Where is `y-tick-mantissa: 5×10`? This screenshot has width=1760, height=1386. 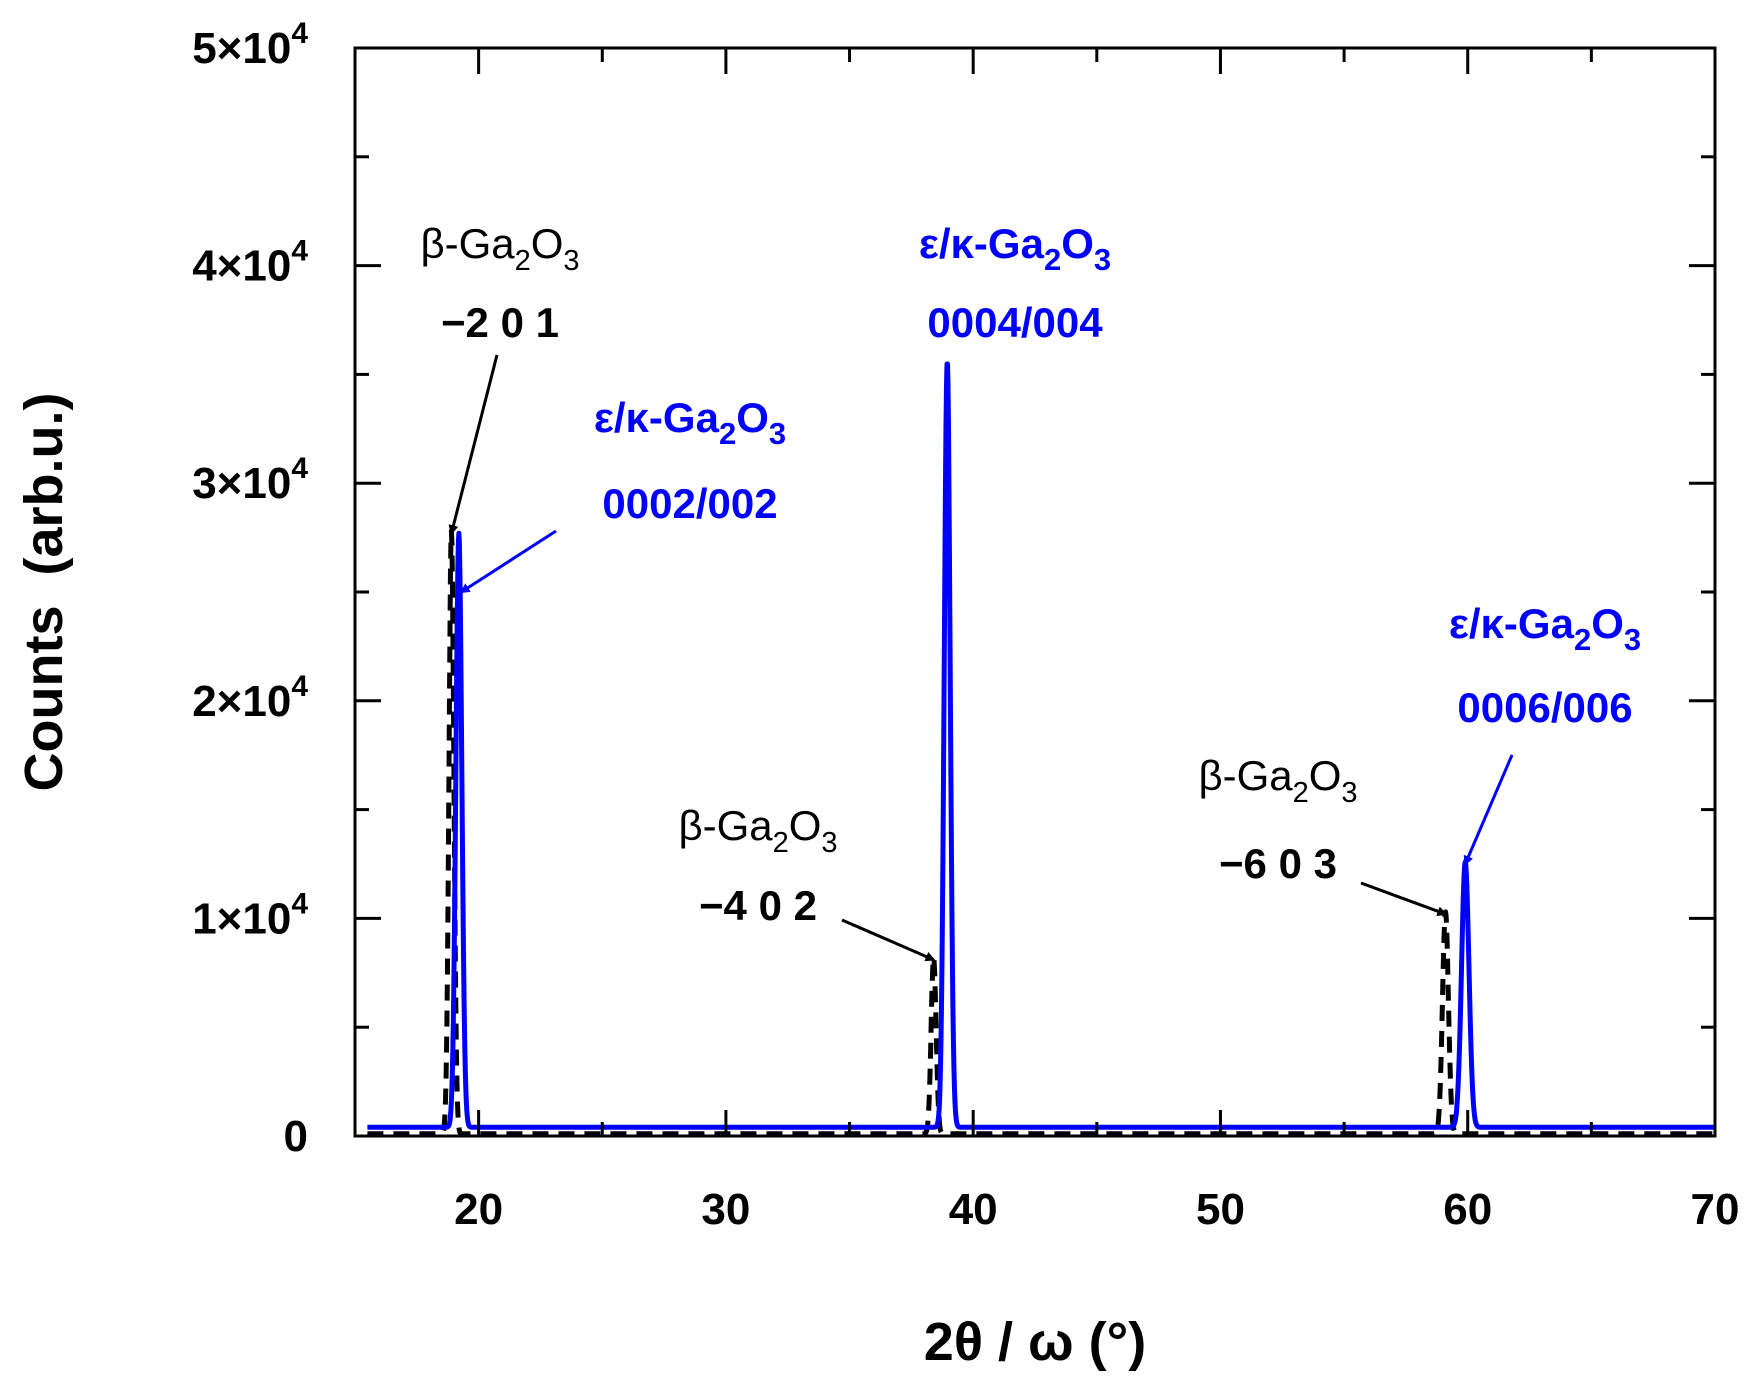
y-tick-mantissa: 5×10 is located at coordinates (241, 48).